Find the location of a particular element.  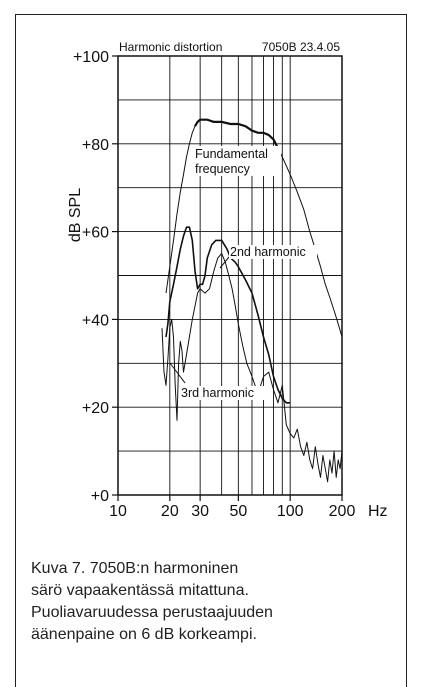

y-tick-label: +20 is located at coordinates (95, 408).